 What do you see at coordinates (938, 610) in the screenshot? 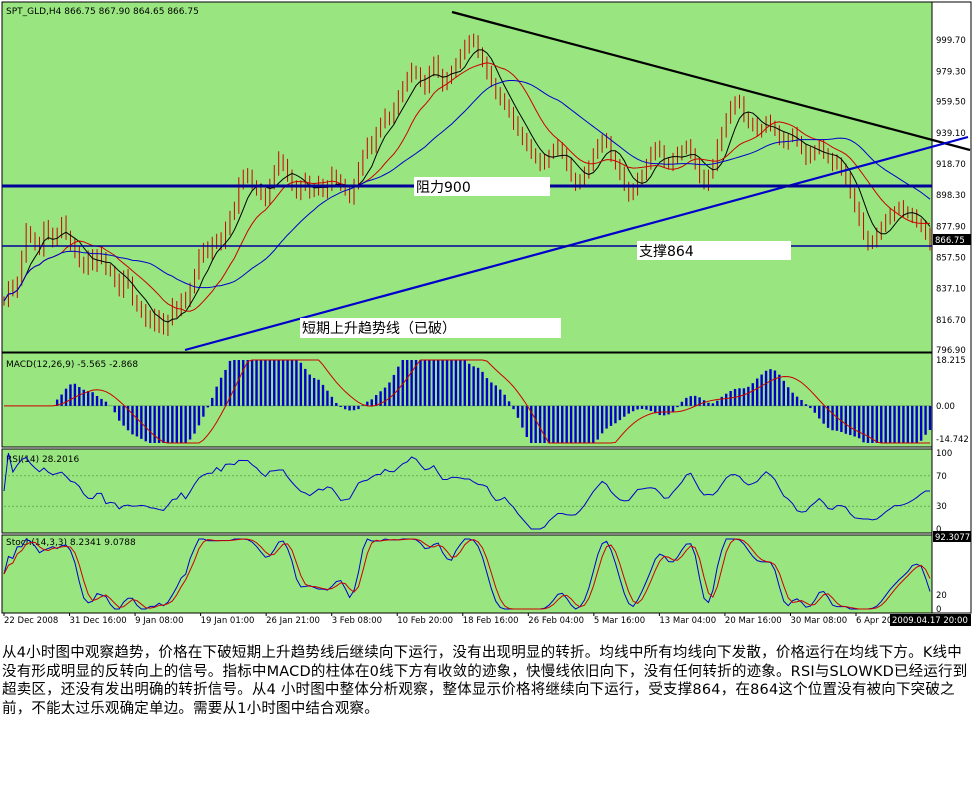
I see `stoch-tick-label: 0` at bounding box center [938, 610].